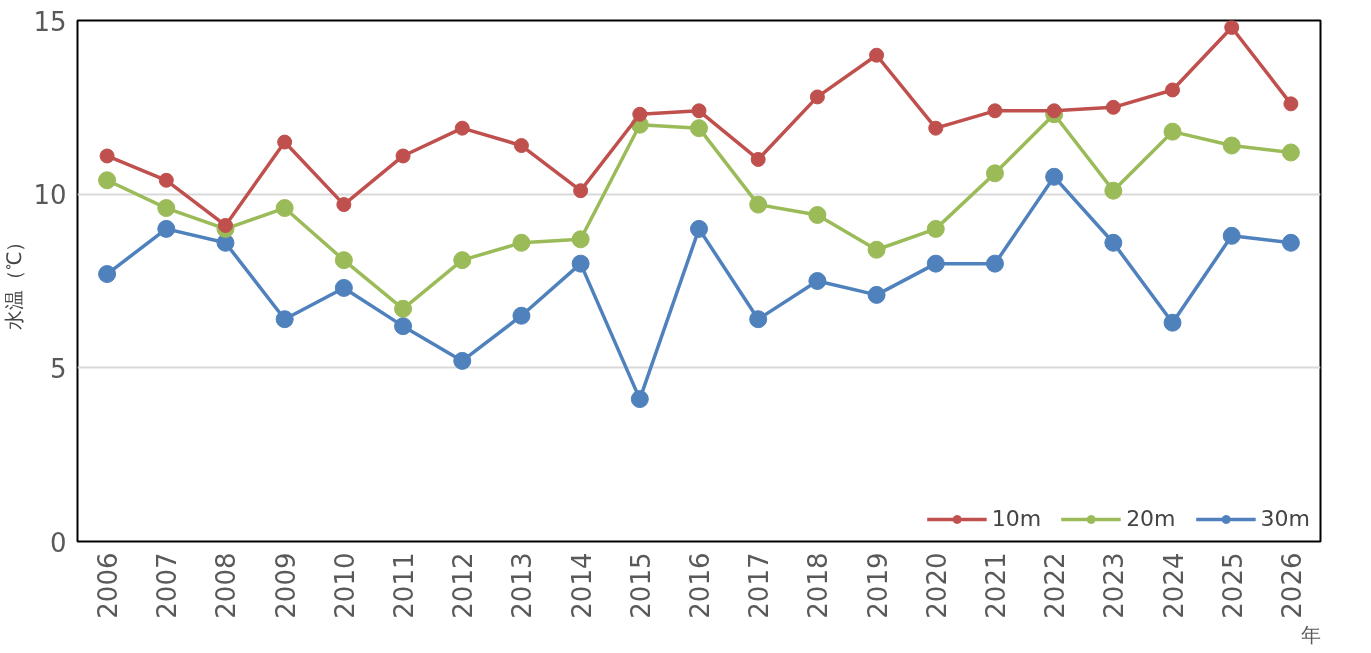  Describe the element at coordinates (522, 585) in the screenshot. I see `x-tick-label: 2013` at that location.